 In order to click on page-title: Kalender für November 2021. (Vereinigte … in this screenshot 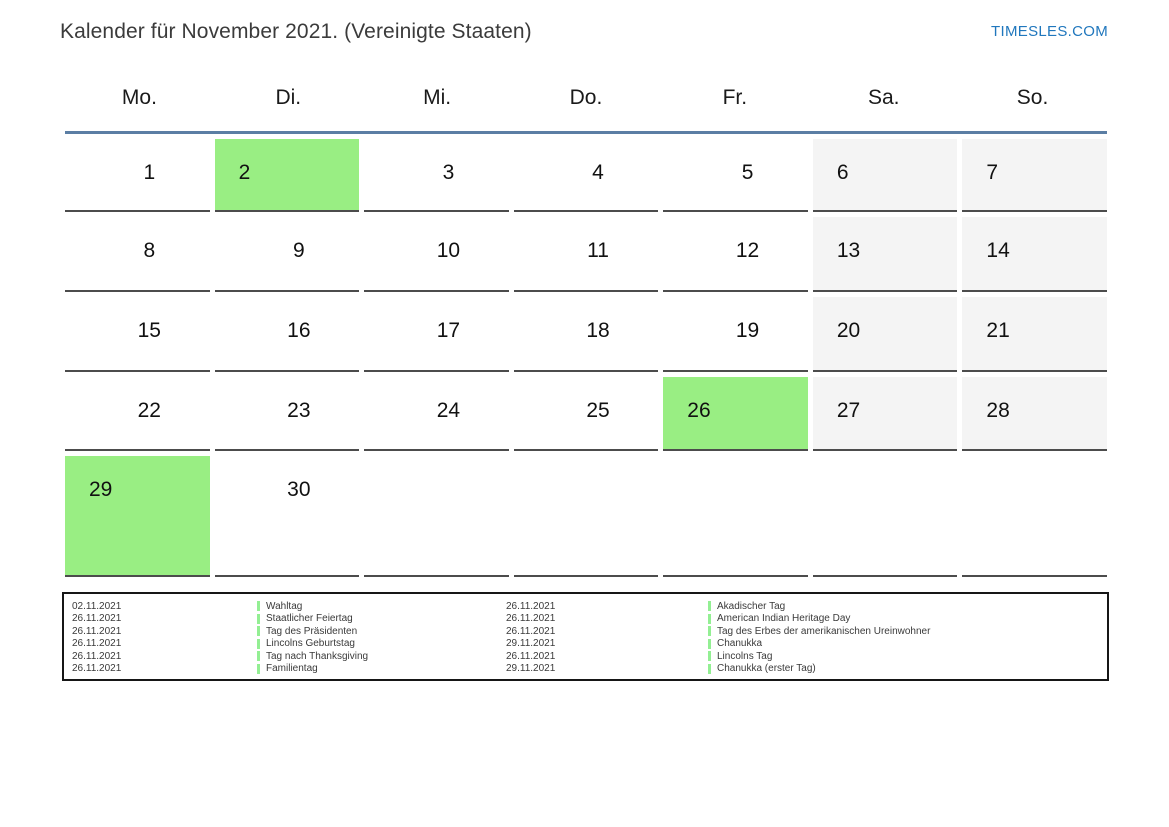, I will do `click(296, 31)`.